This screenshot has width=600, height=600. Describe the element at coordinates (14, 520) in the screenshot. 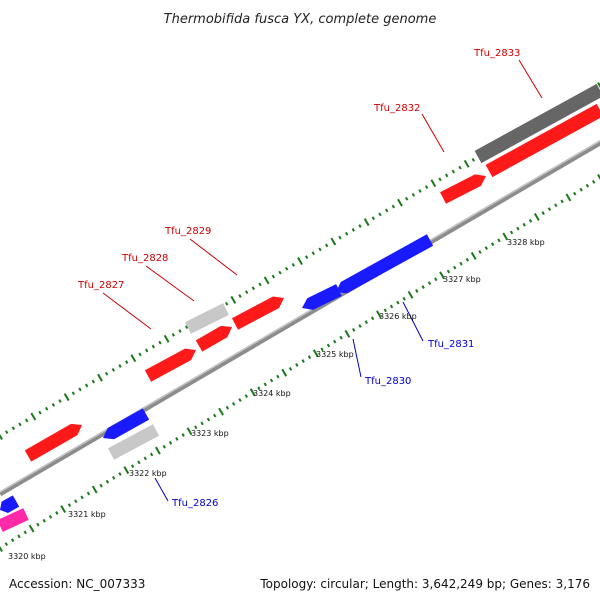

I see `gene-feature-partial` at that location.